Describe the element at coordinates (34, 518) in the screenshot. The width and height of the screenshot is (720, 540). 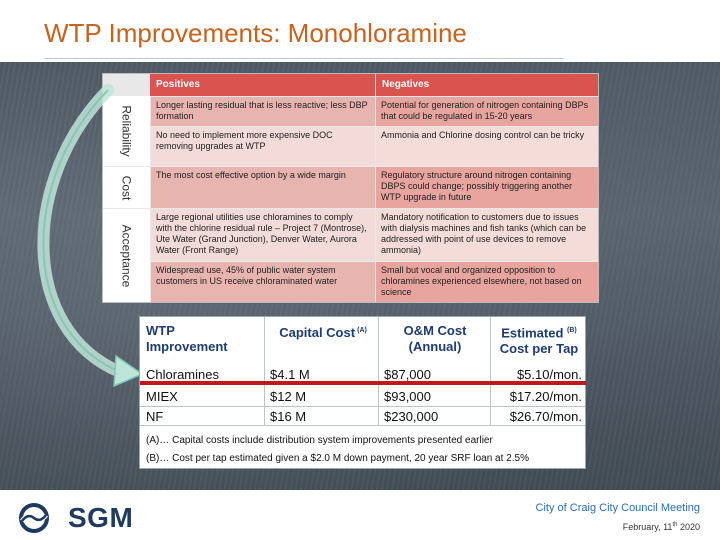
I see `sgm-logo-icon` at that location.